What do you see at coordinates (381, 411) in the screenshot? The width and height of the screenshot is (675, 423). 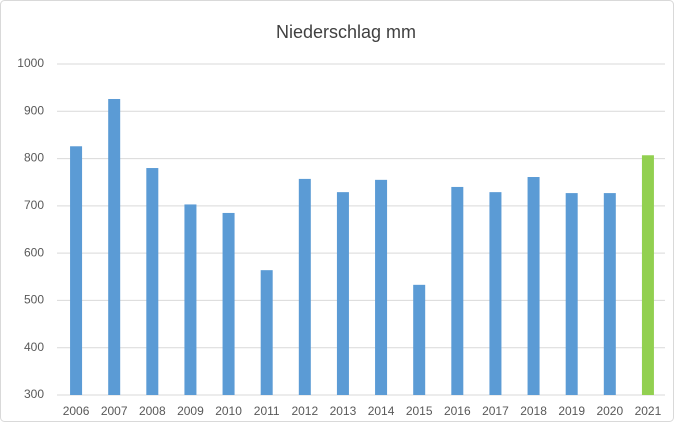 I see `x-tick-label: 2014` at bounding box center [381, 411].